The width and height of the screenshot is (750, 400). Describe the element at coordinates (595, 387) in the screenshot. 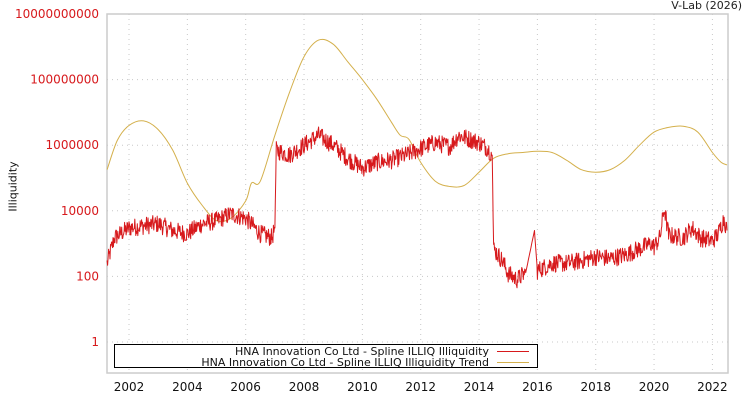

I see `x-tick-label: 2018` at that location.